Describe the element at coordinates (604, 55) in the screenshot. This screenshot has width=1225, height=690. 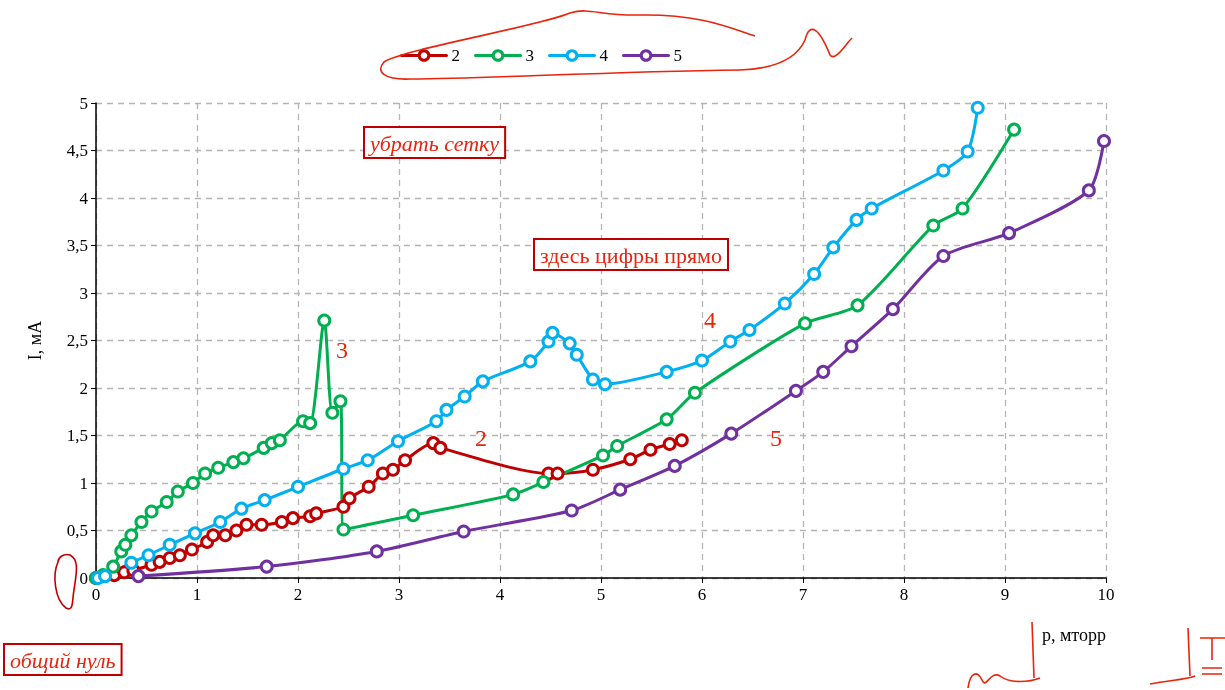
I see `legend-label: 4` at that location.